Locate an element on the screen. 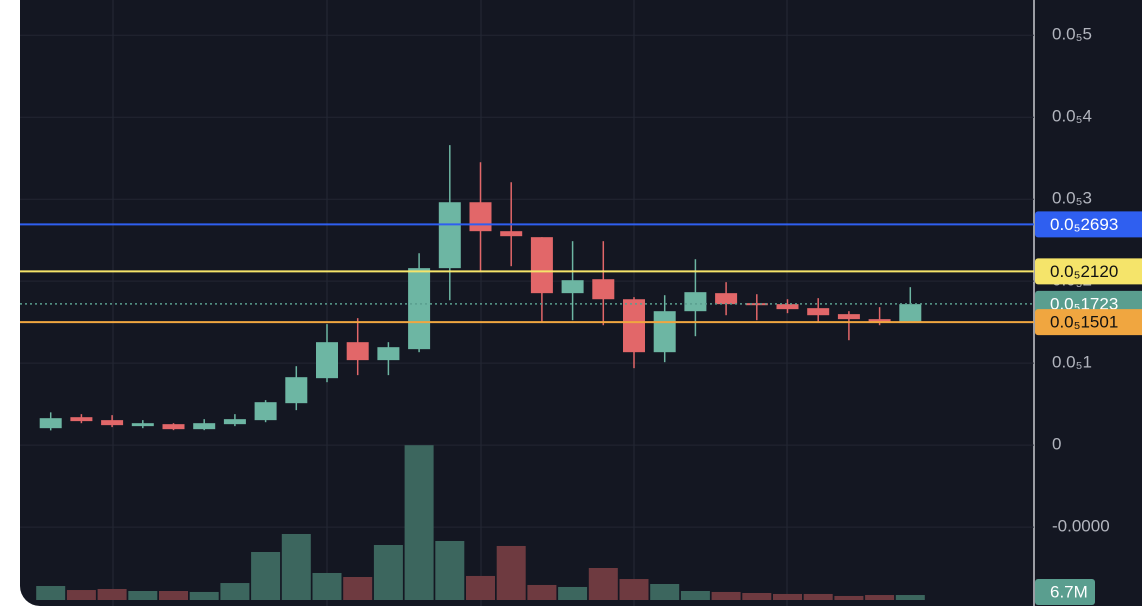 The width and height of the screenshot is (1142, 614). price-pill-label: 0.0₅2693 is located at coordinates (1084, 224).